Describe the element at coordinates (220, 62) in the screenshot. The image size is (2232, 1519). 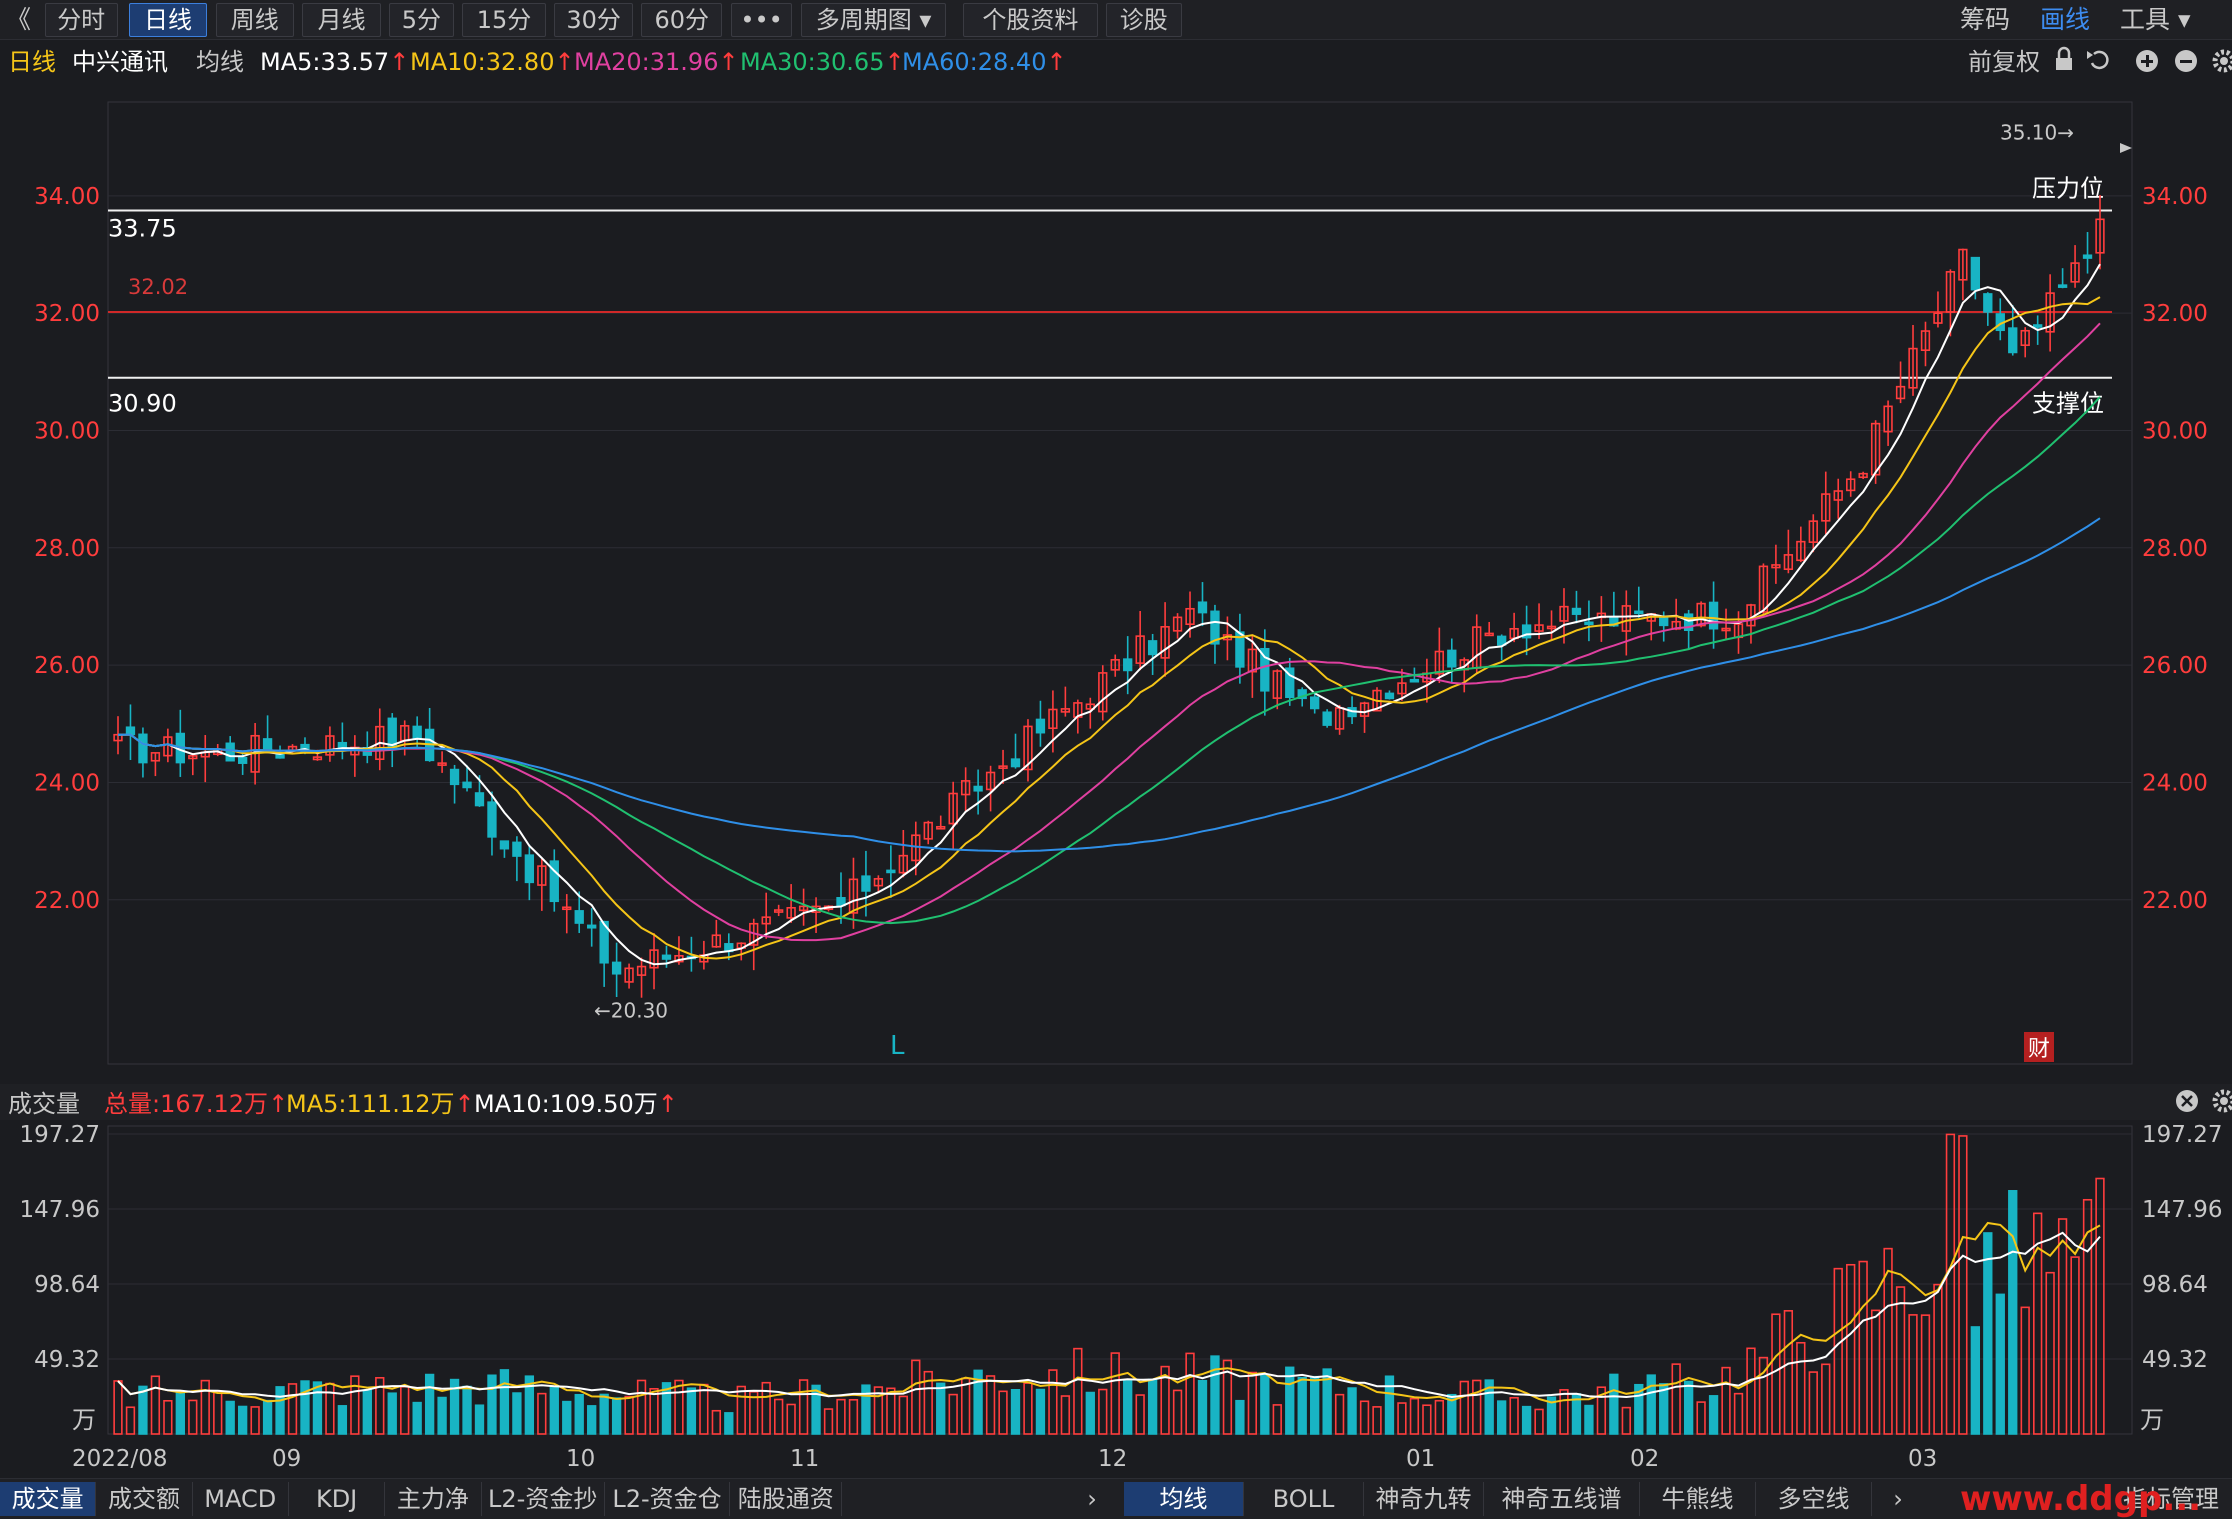
I see `ma-label: 均线` at that location.